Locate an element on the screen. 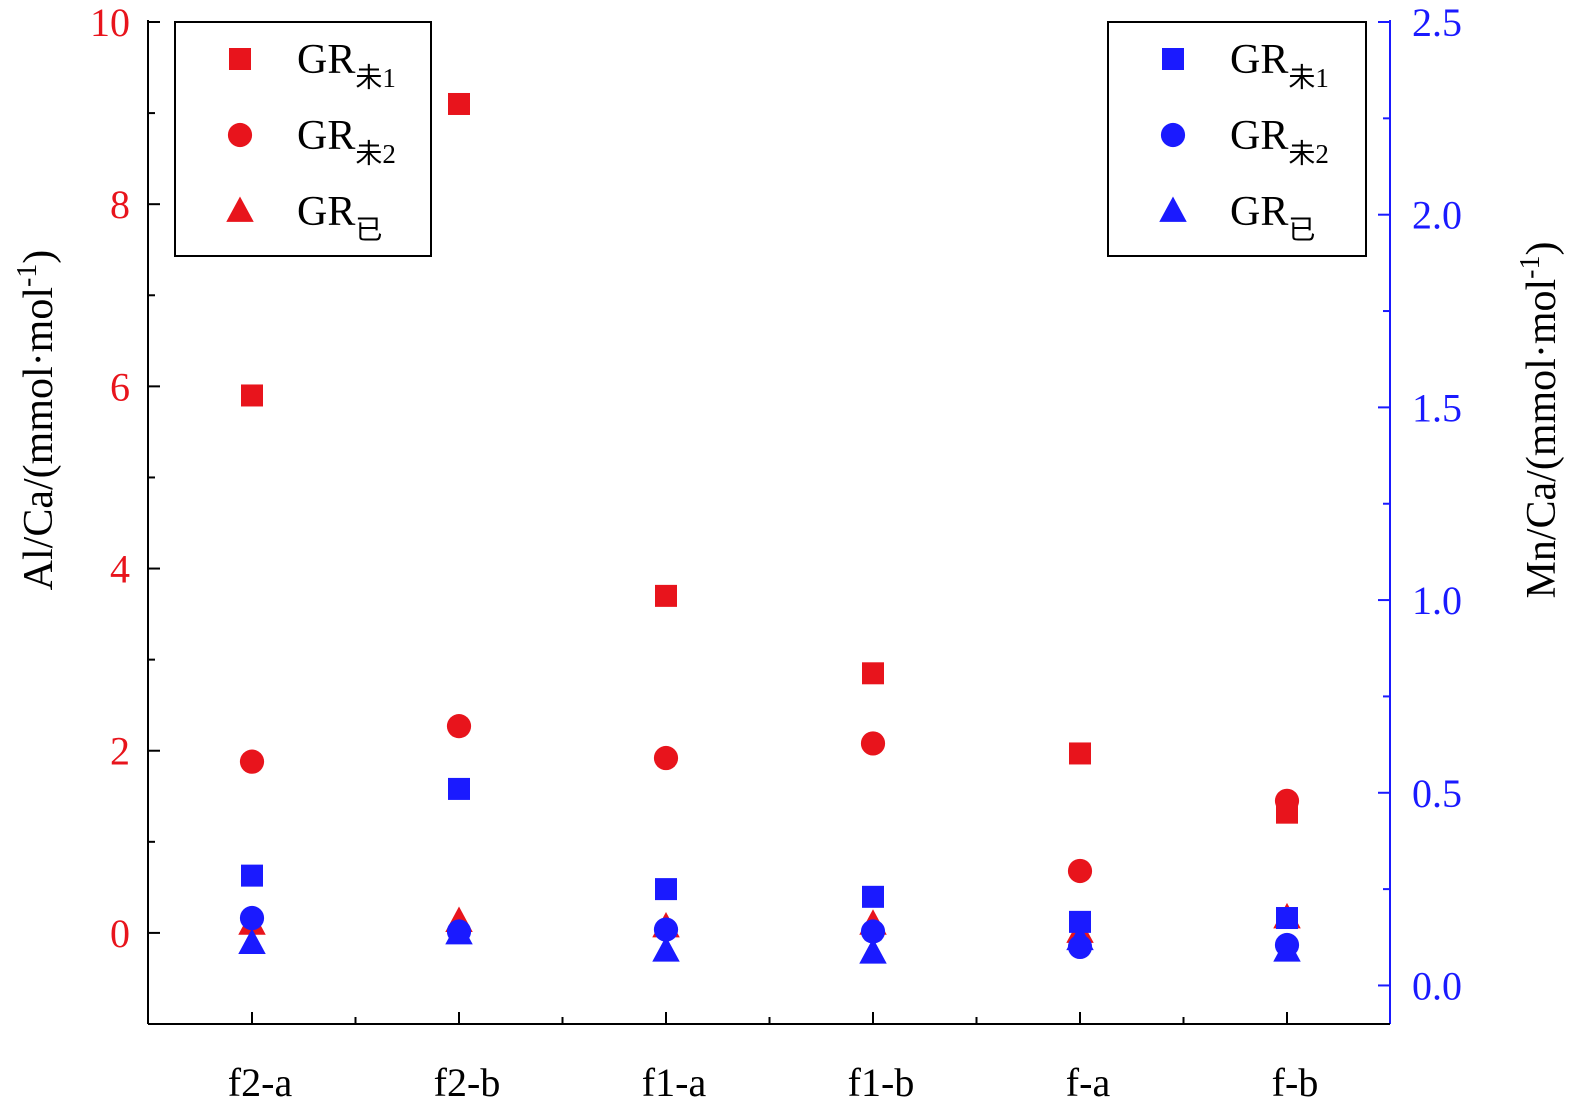  series-mn-ca-triangle is located at coordinates (769, 941).